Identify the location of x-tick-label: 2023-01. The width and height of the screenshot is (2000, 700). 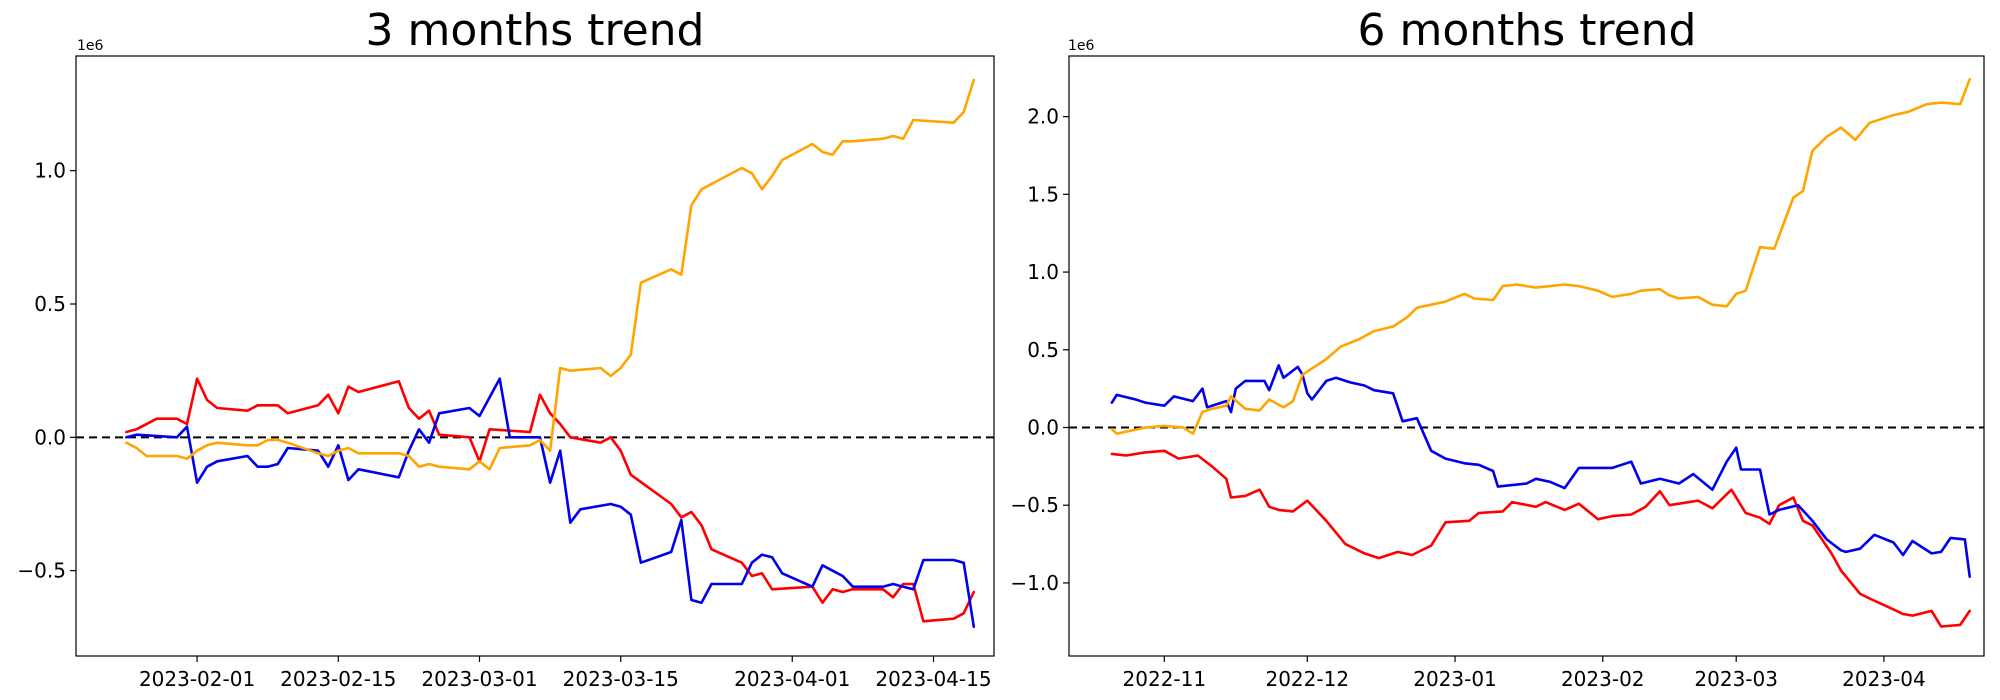
(1455, 679).